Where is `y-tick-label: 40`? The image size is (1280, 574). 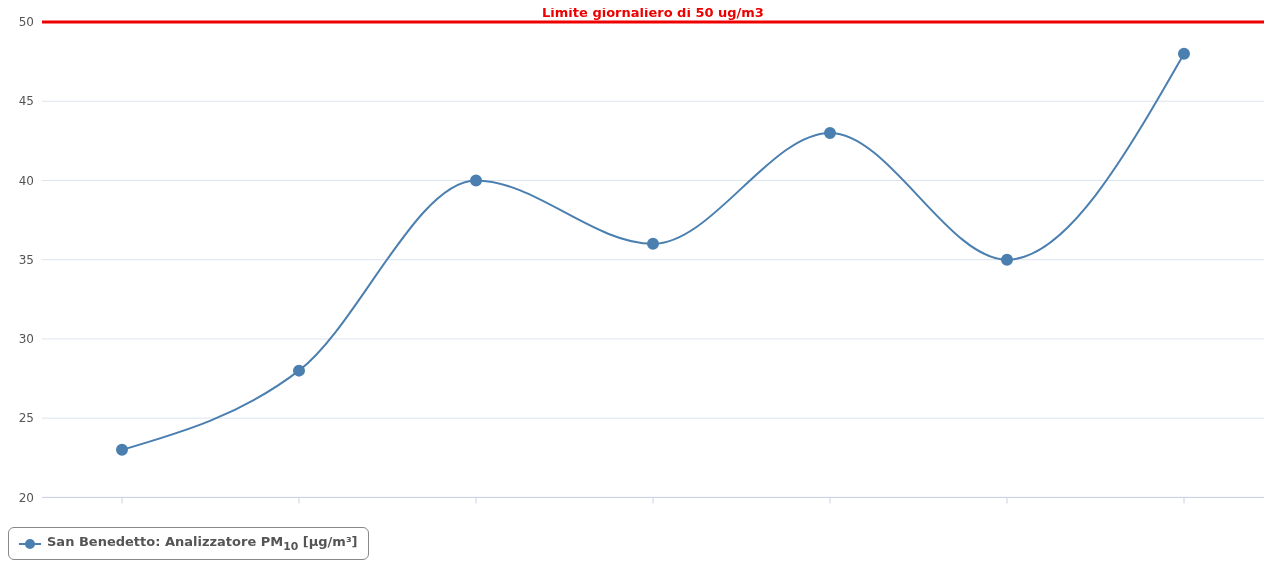 y-tick-label: 40 is located at coordinates (26, 180).